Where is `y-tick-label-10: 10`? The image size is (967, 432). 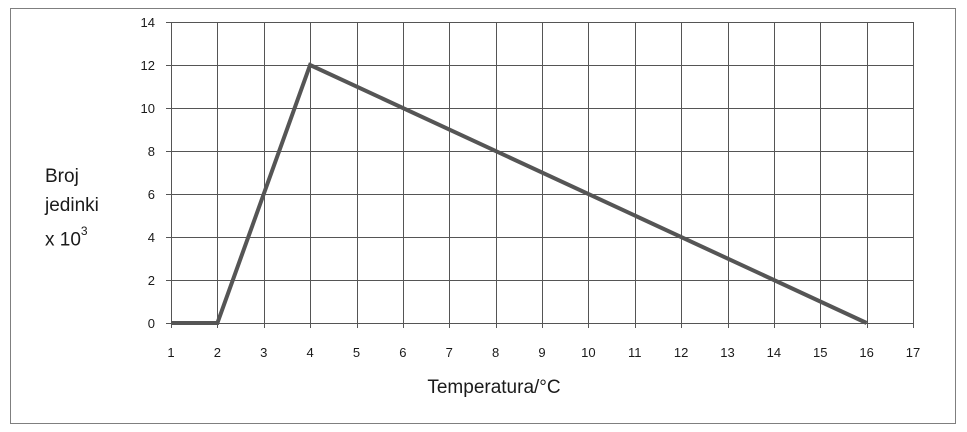 y-tick-label-10: 10 is located at coordinates (148, 108).